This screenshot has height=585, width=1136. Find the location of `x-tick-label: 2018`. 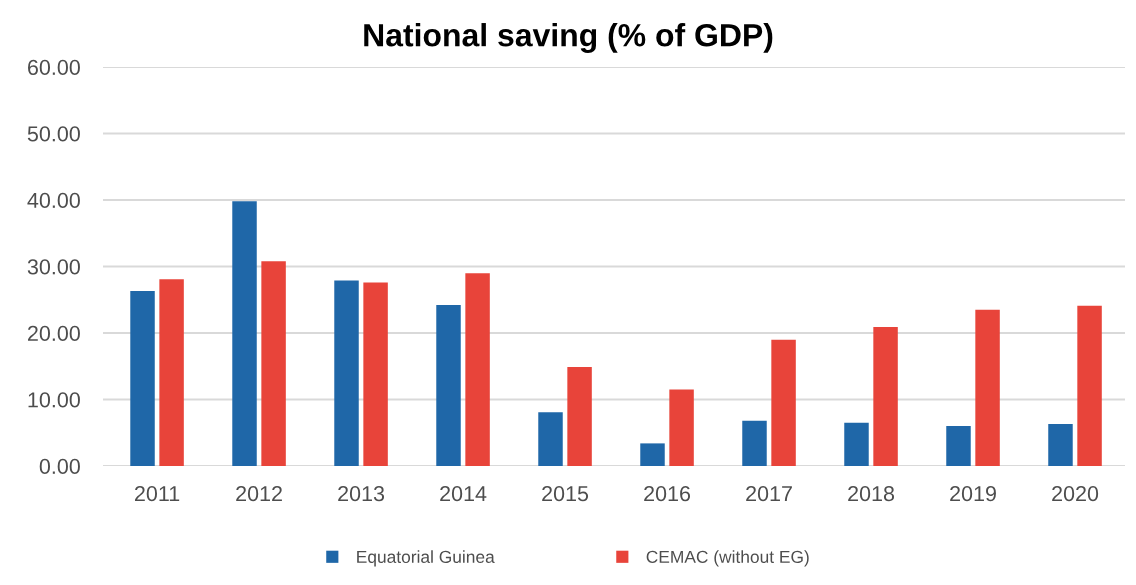

x-tick-label: 2018 is located at coordinates (871, 494).